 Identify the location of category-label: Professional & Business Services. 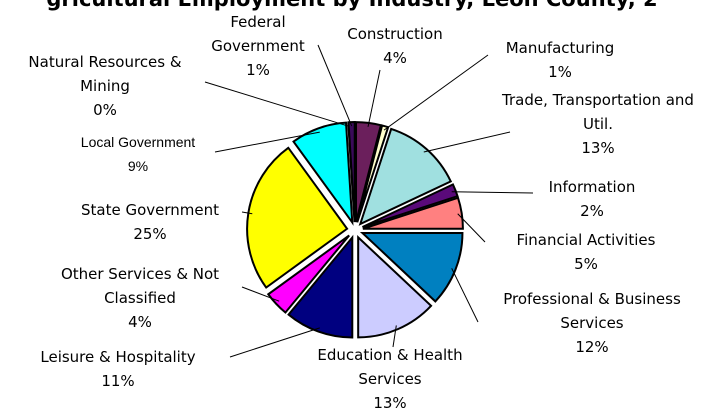
(592, 311).